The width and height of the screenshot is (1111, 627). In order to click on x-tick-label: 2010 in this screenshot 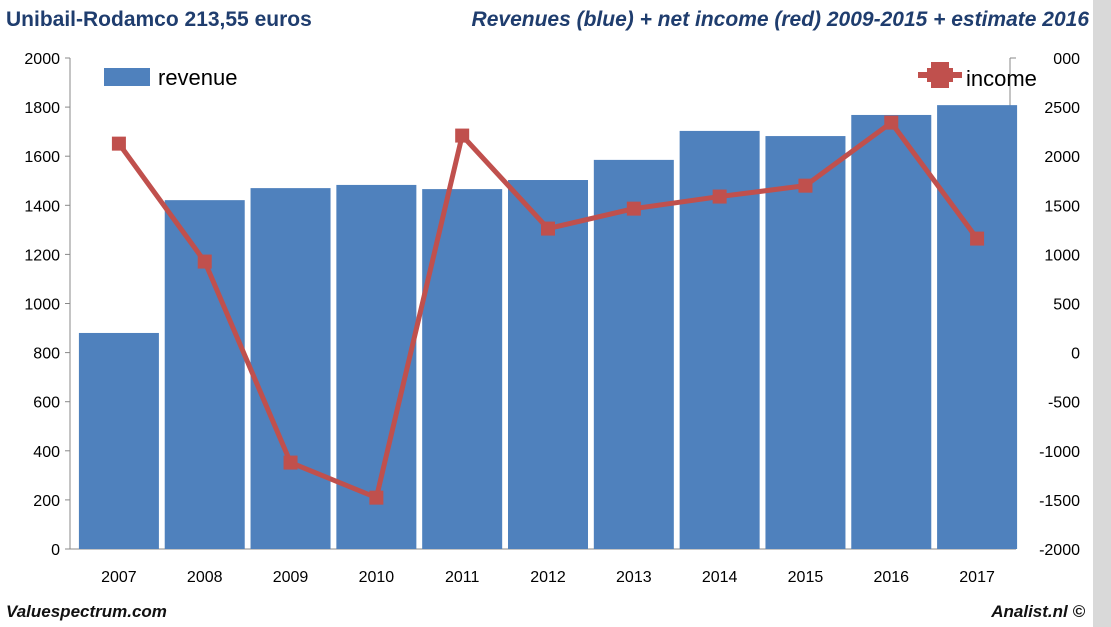, I will do `click(377, 577)`.